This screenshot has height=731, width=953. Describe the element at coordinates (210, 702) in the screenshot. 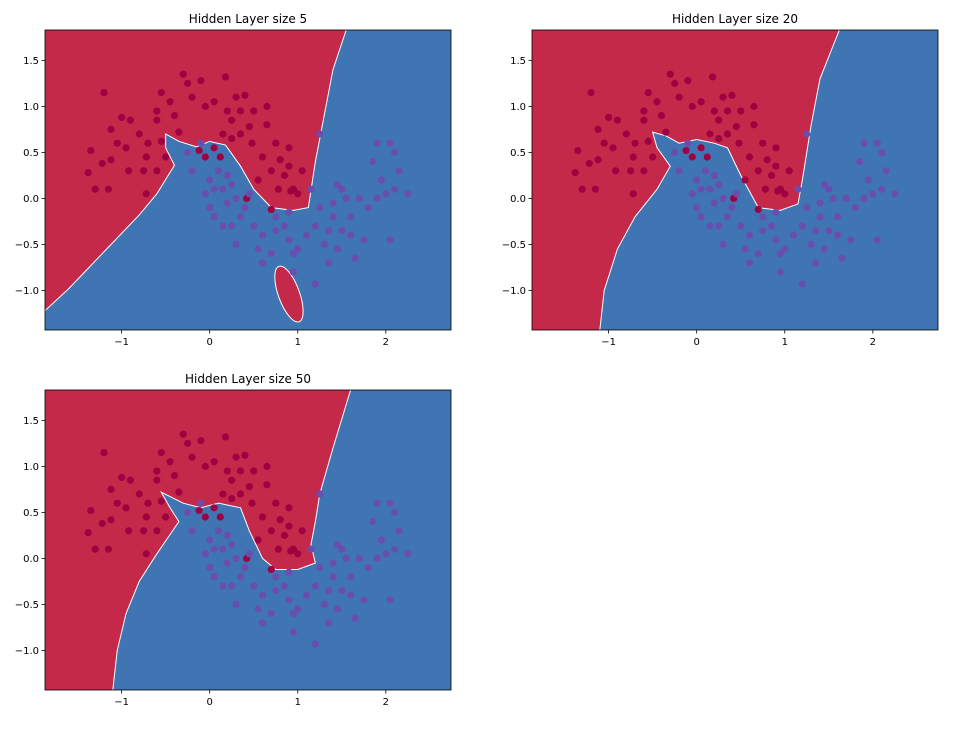

I see `x-tick-label: 0` at that location.